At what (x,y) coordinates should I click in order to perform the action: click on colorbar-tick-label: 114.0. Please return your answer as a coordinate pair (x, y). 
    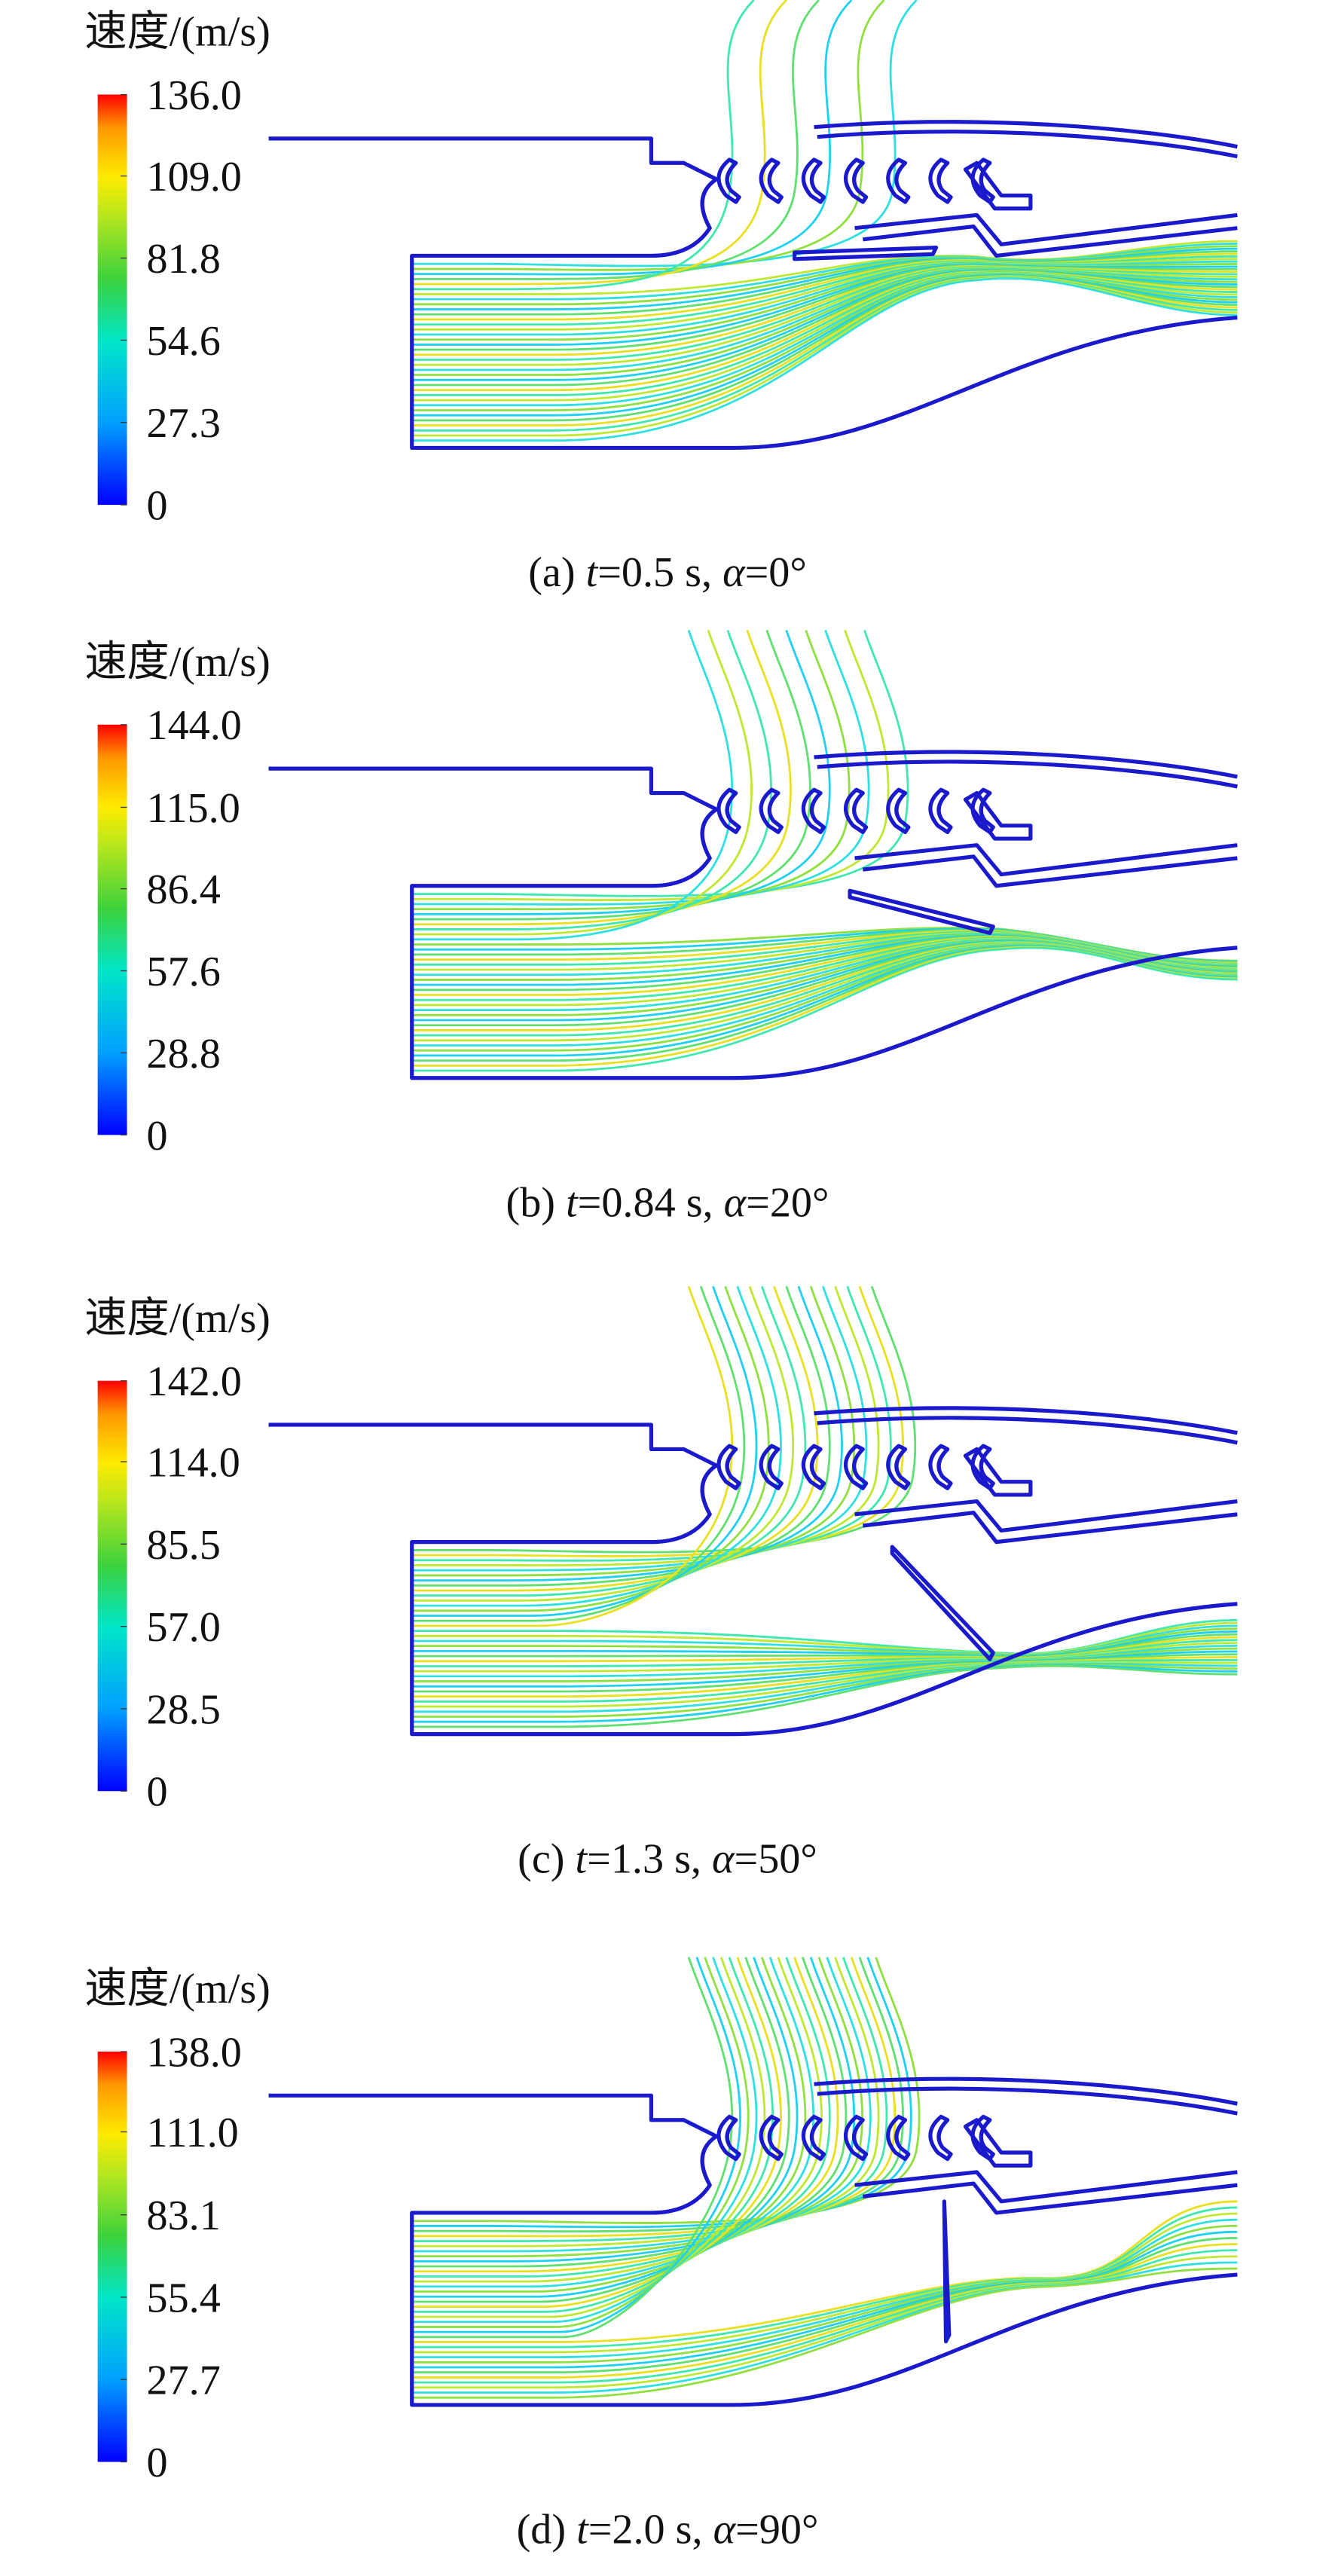
    Looking at the image, I should click on (193, 1463).